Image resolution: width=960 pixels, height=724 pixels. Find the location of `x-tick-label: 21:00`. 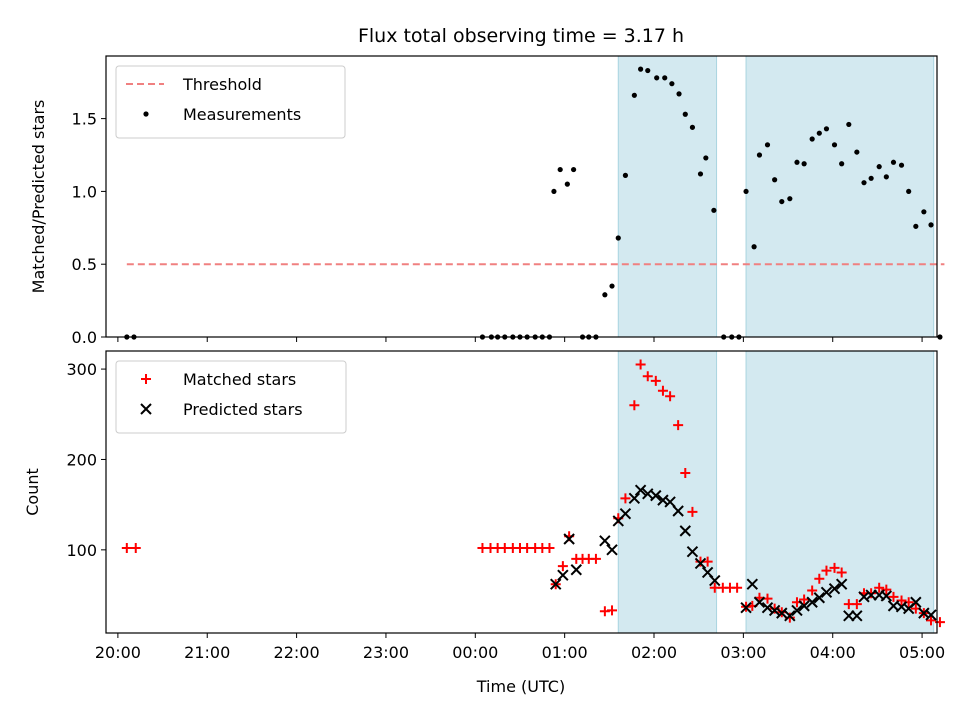

x-tick-label: 21:00 is located at coordinates (207, 652).